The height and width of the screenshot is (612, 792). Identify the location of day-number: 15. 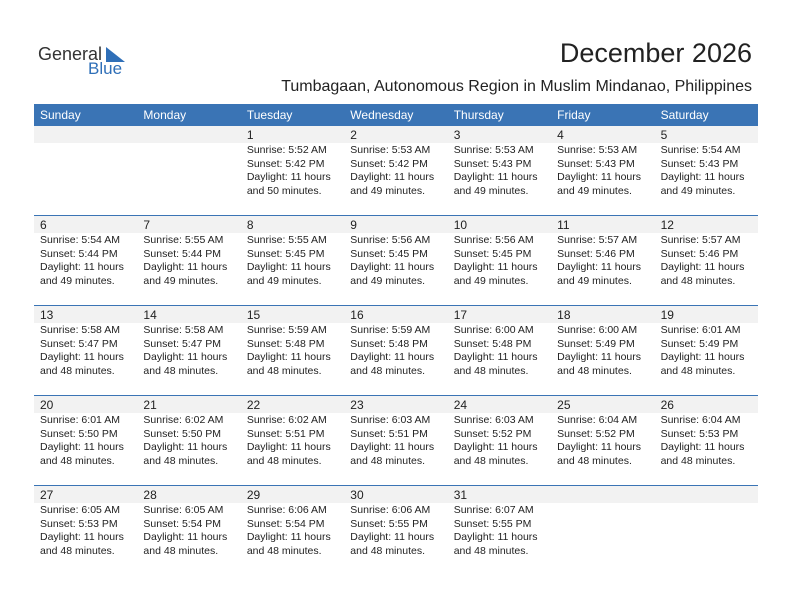
(253, 315).